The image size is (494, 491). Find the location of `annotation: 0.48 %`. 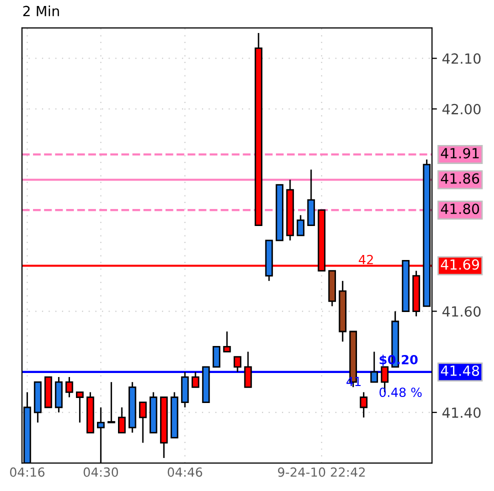

annotation: 0.48 % is located at coordinates (401, 393).